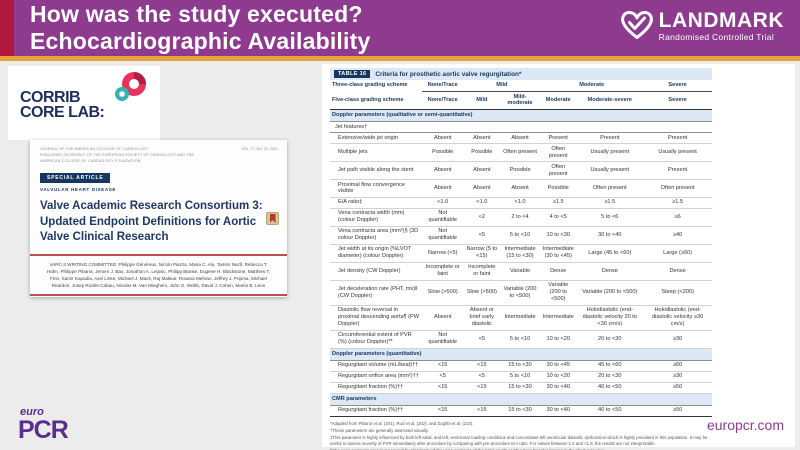  What do you see at coordinates (43, 430) in the screenshot?
I see `europcr-logo-pcr: PCR` at bounding box center [43, 430].